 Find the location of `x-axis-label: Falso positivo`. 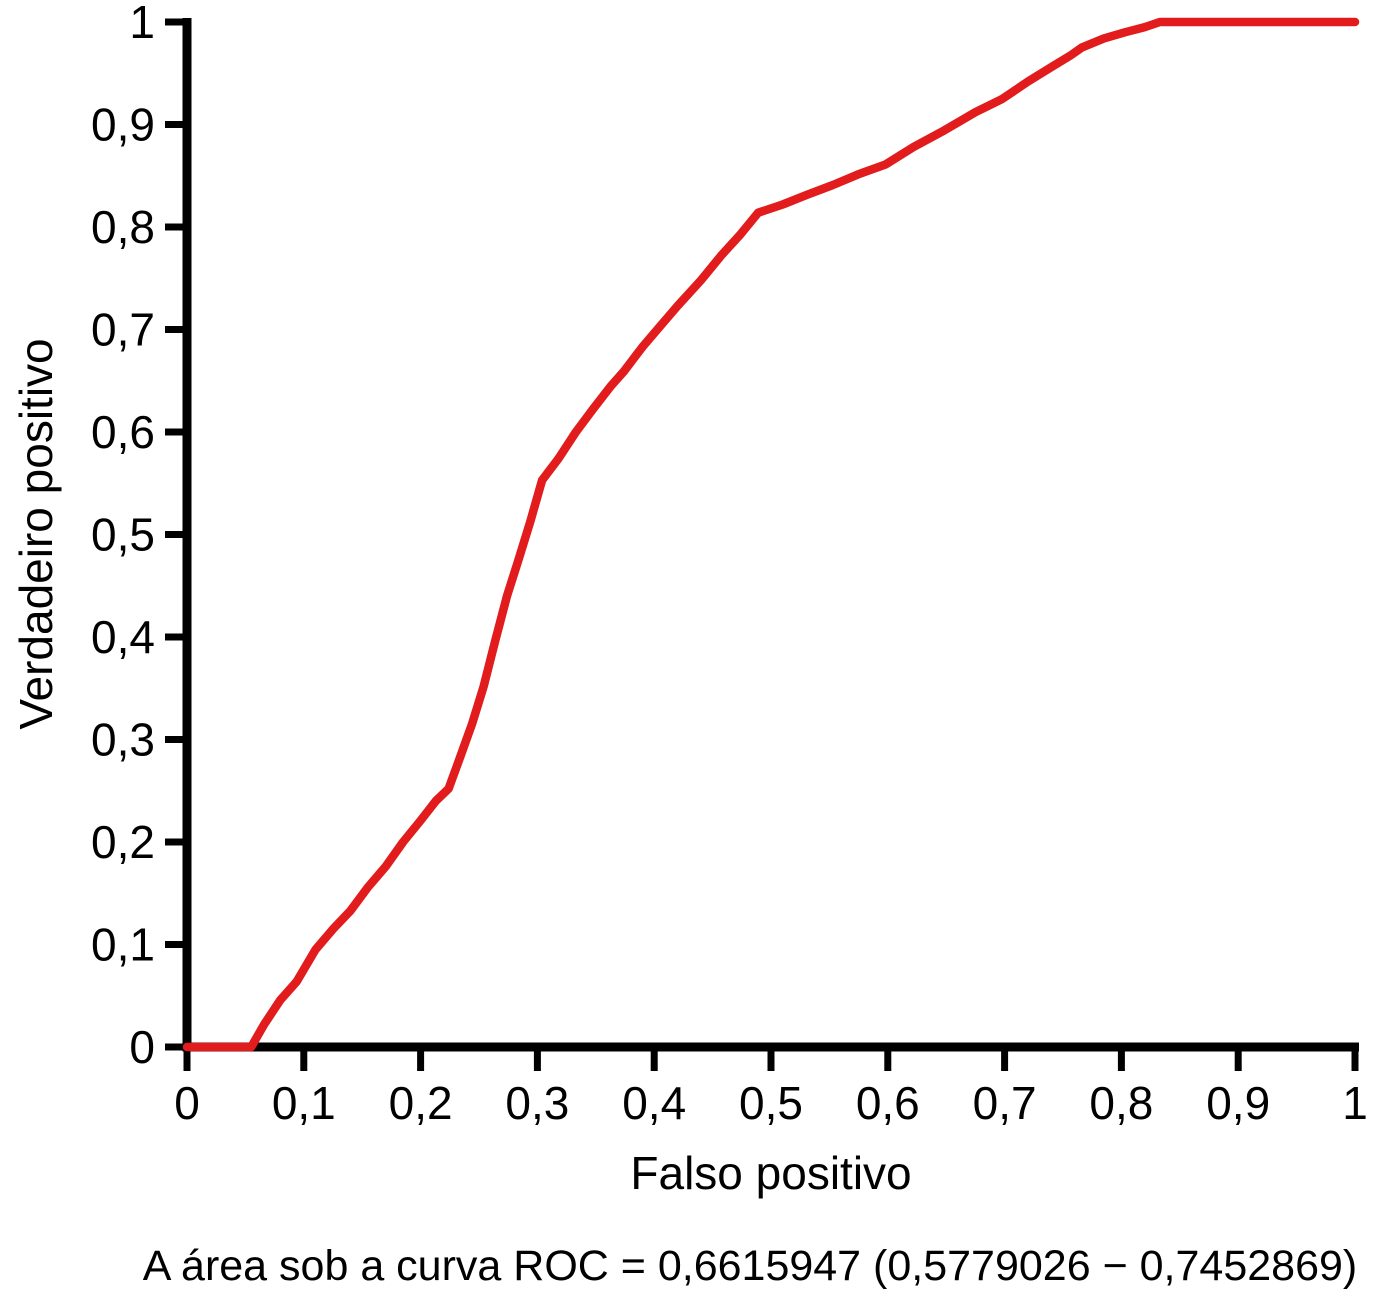

x-axis-label: Falso positivo is located at coordinates (771, 1173).